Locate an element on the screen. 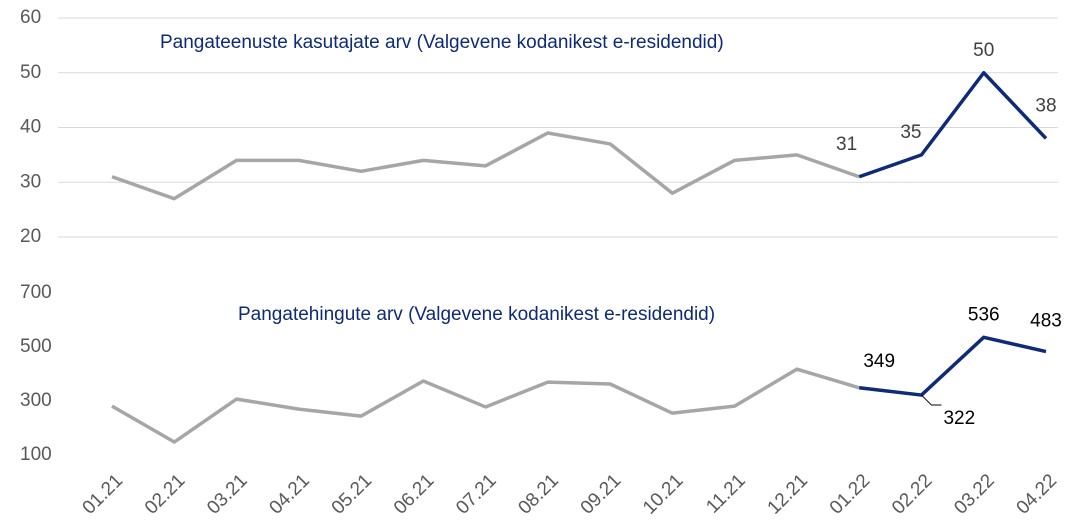 The width and height of the screenshot is (1070, 531). x-tick-label: 03.21 is located at coordinates (227, 494).